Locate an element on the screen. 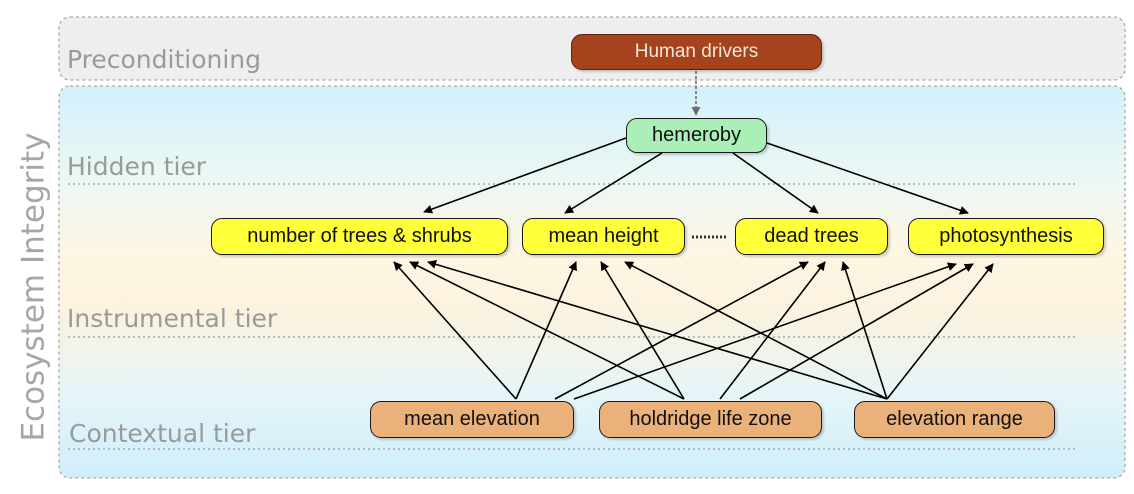 The height and width of the screenshot is (494, 1134). ecosystem-integrity-label: Ecosystem Integrity is located at coordinates (33, 287).